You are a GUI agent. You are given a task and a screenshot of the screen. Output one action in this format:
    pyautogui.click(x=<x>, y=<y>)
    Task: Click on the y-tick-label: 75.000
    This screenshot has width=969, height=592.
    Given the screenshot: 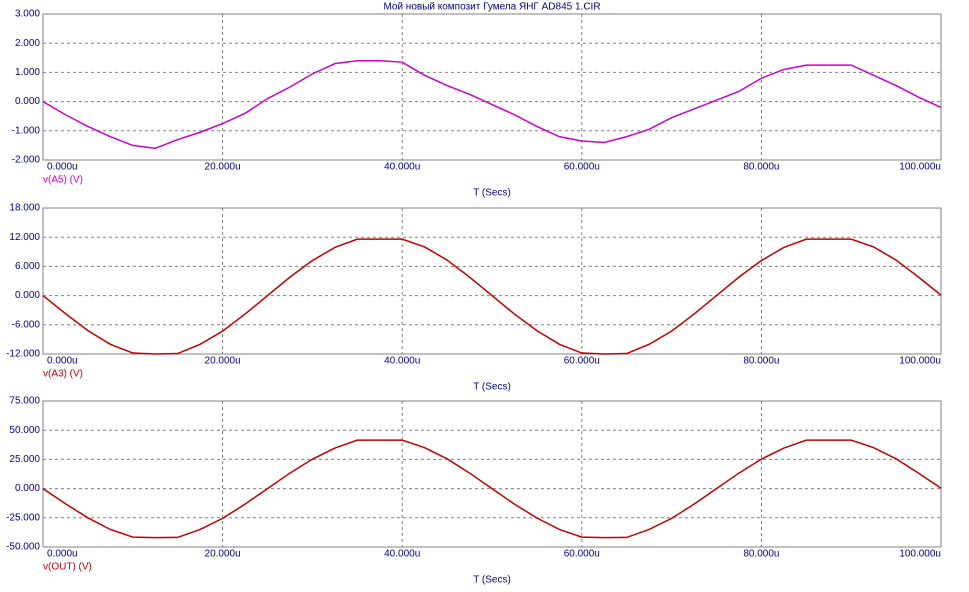 What is the action you would take?
    pyautogui.click(x=24, y=401)
    